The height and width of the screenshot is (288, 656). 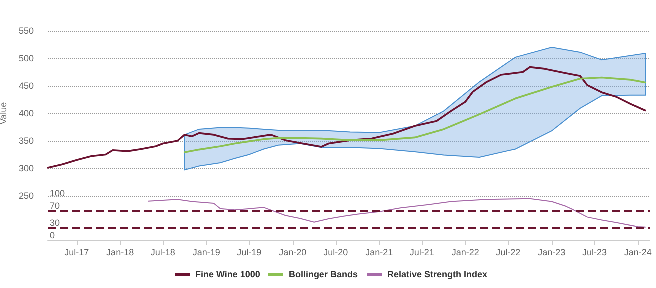 What do you see at coordinates (26, 196) in the screenshot?
I see `y-tick-label: 250` at bounding box center [26, 196].